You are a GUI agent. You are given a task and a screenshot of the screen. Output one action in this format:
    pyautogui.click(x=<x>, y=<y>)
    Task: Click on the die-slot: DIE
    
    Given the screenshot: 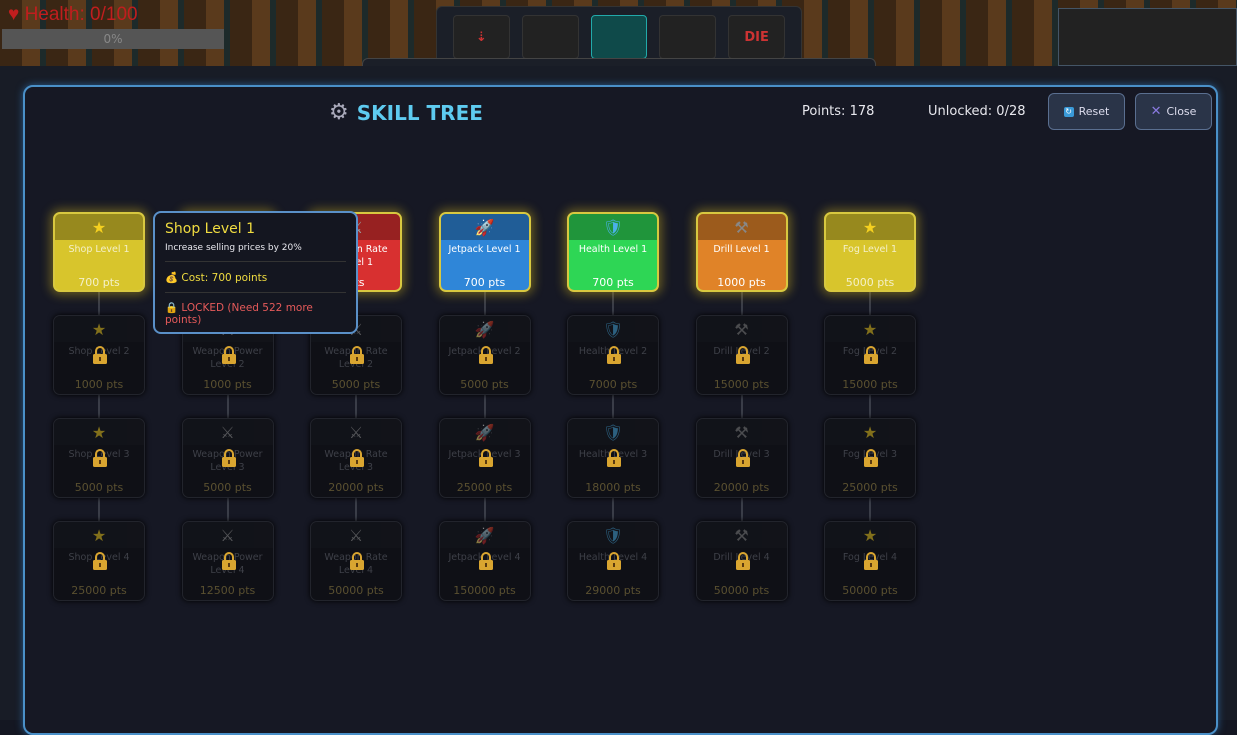 What is the action you would take?
    pyautogui.click(x=756, y=37)
    